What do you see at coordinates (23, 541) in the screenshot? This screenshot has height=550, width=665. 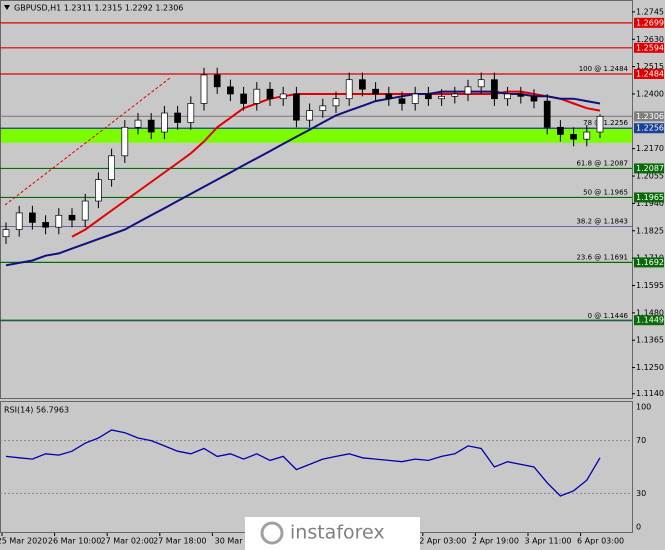 I see `x-tick-label: 25 Mar 2020` at bounding box center [23, 541].